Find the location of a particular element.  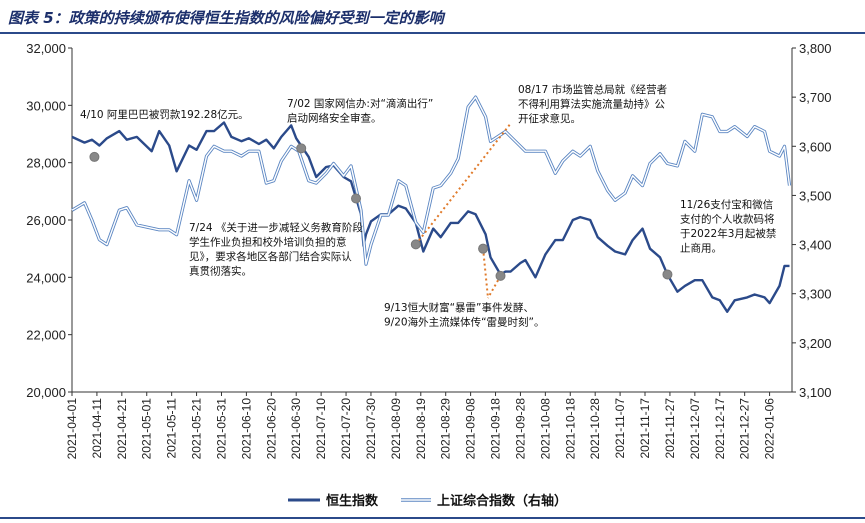

chart-title: 图表 5：政策的持续颁布使得恒生指数的风险偏好受到一定的影响 is located at coordinates (226, 18).